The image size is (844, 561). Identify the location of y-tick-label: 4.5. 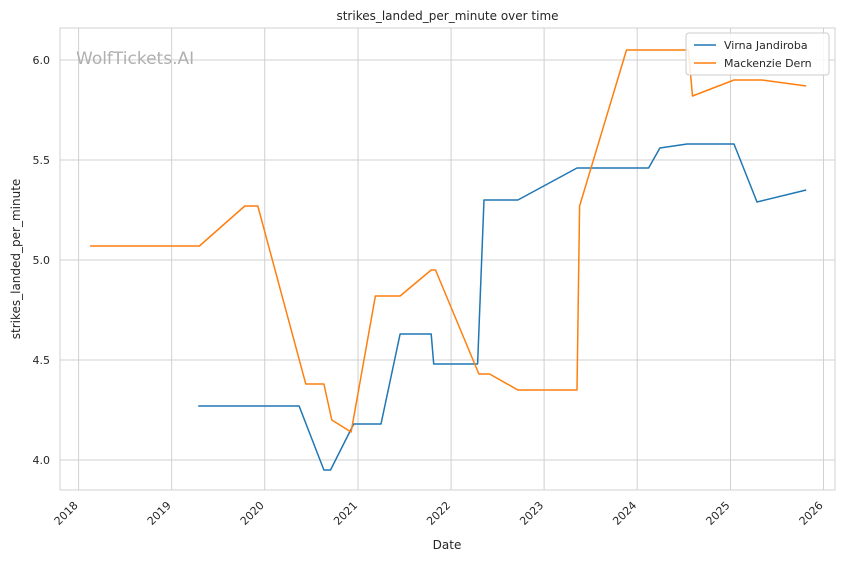
(42, 360).